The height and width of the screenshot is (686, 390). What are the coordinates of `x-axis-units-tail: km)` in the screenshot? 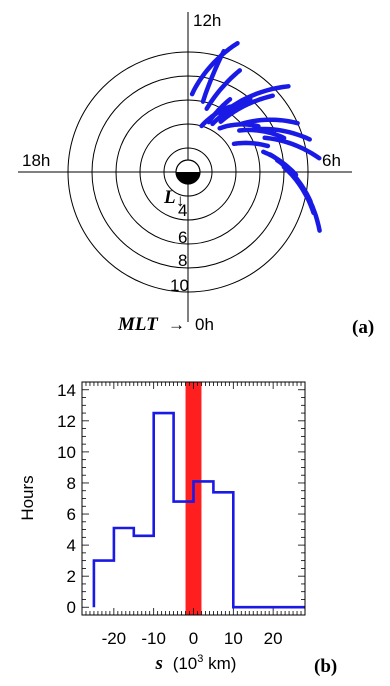 It's located at (219, 663).